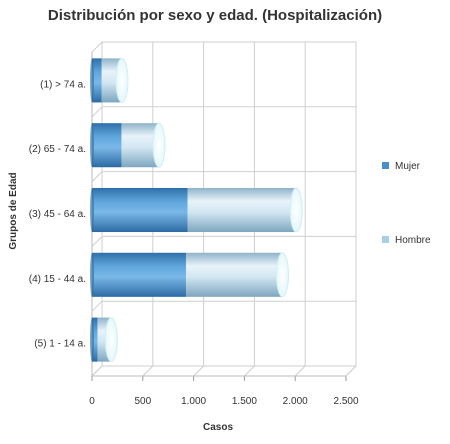  What do you see at coordinates (193, 401) in the screenshot?
I see `x-tick-label: 1.000` at bounding box center [193, 401].